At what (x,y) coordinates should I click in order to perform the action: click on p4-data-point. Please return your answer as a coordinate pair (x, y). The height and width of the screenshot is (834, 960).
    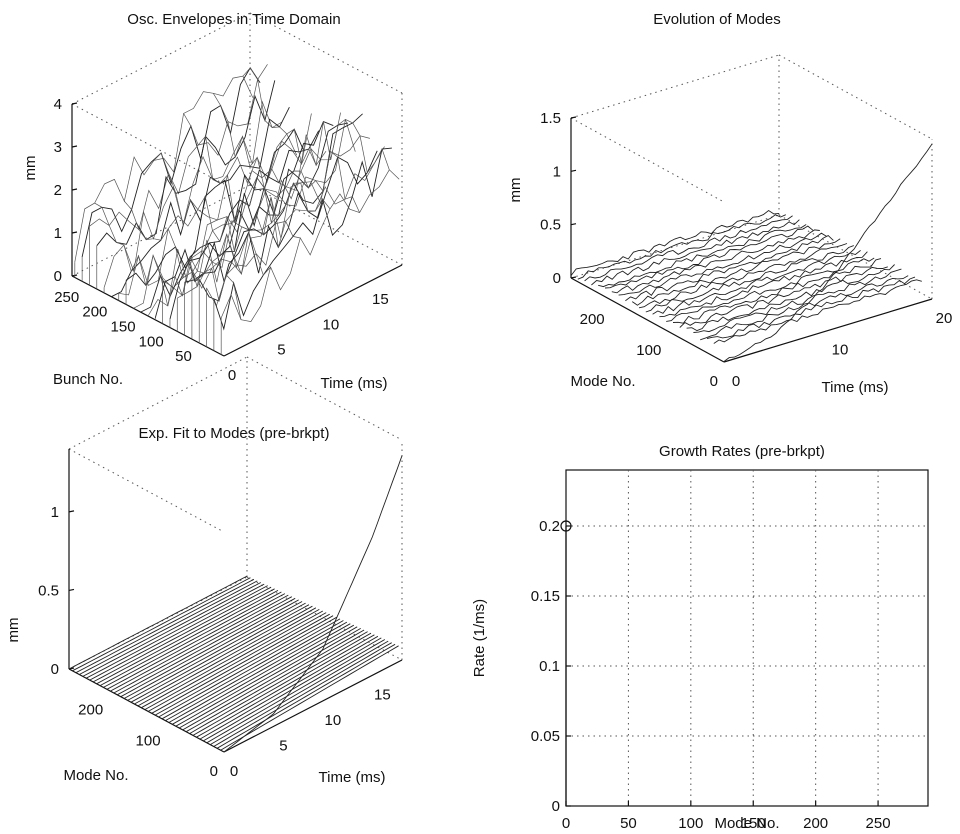
    Looking at the image, I should click on (566, 526).